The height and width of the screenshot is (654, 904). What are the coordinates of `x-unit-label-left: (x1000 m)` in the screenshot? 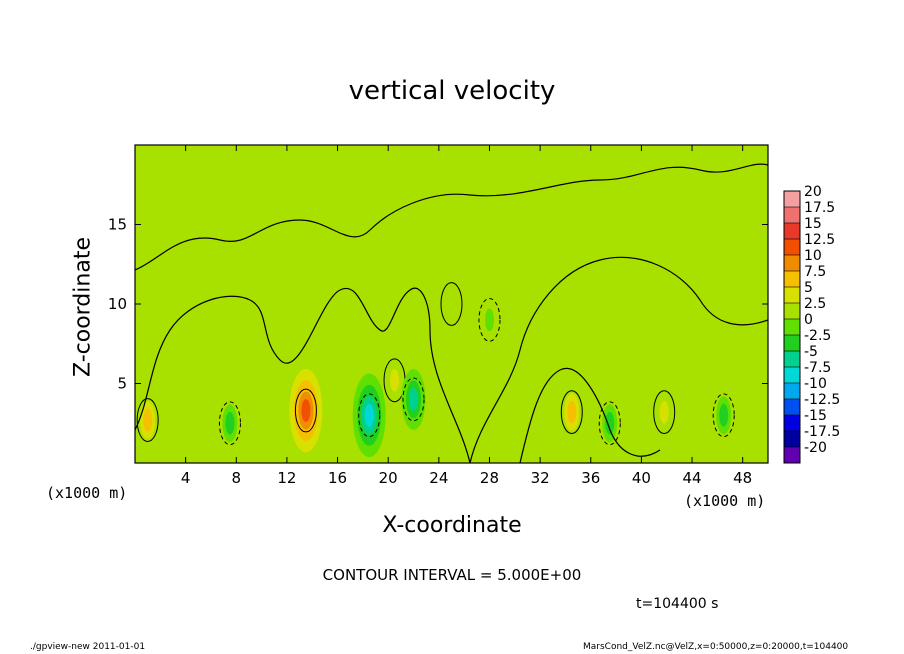 It's located at (87, 493).